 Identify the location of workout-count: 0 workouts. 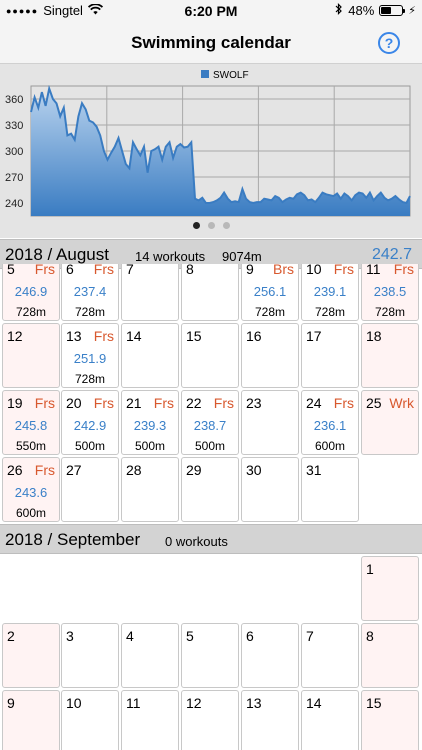
(196, 541).